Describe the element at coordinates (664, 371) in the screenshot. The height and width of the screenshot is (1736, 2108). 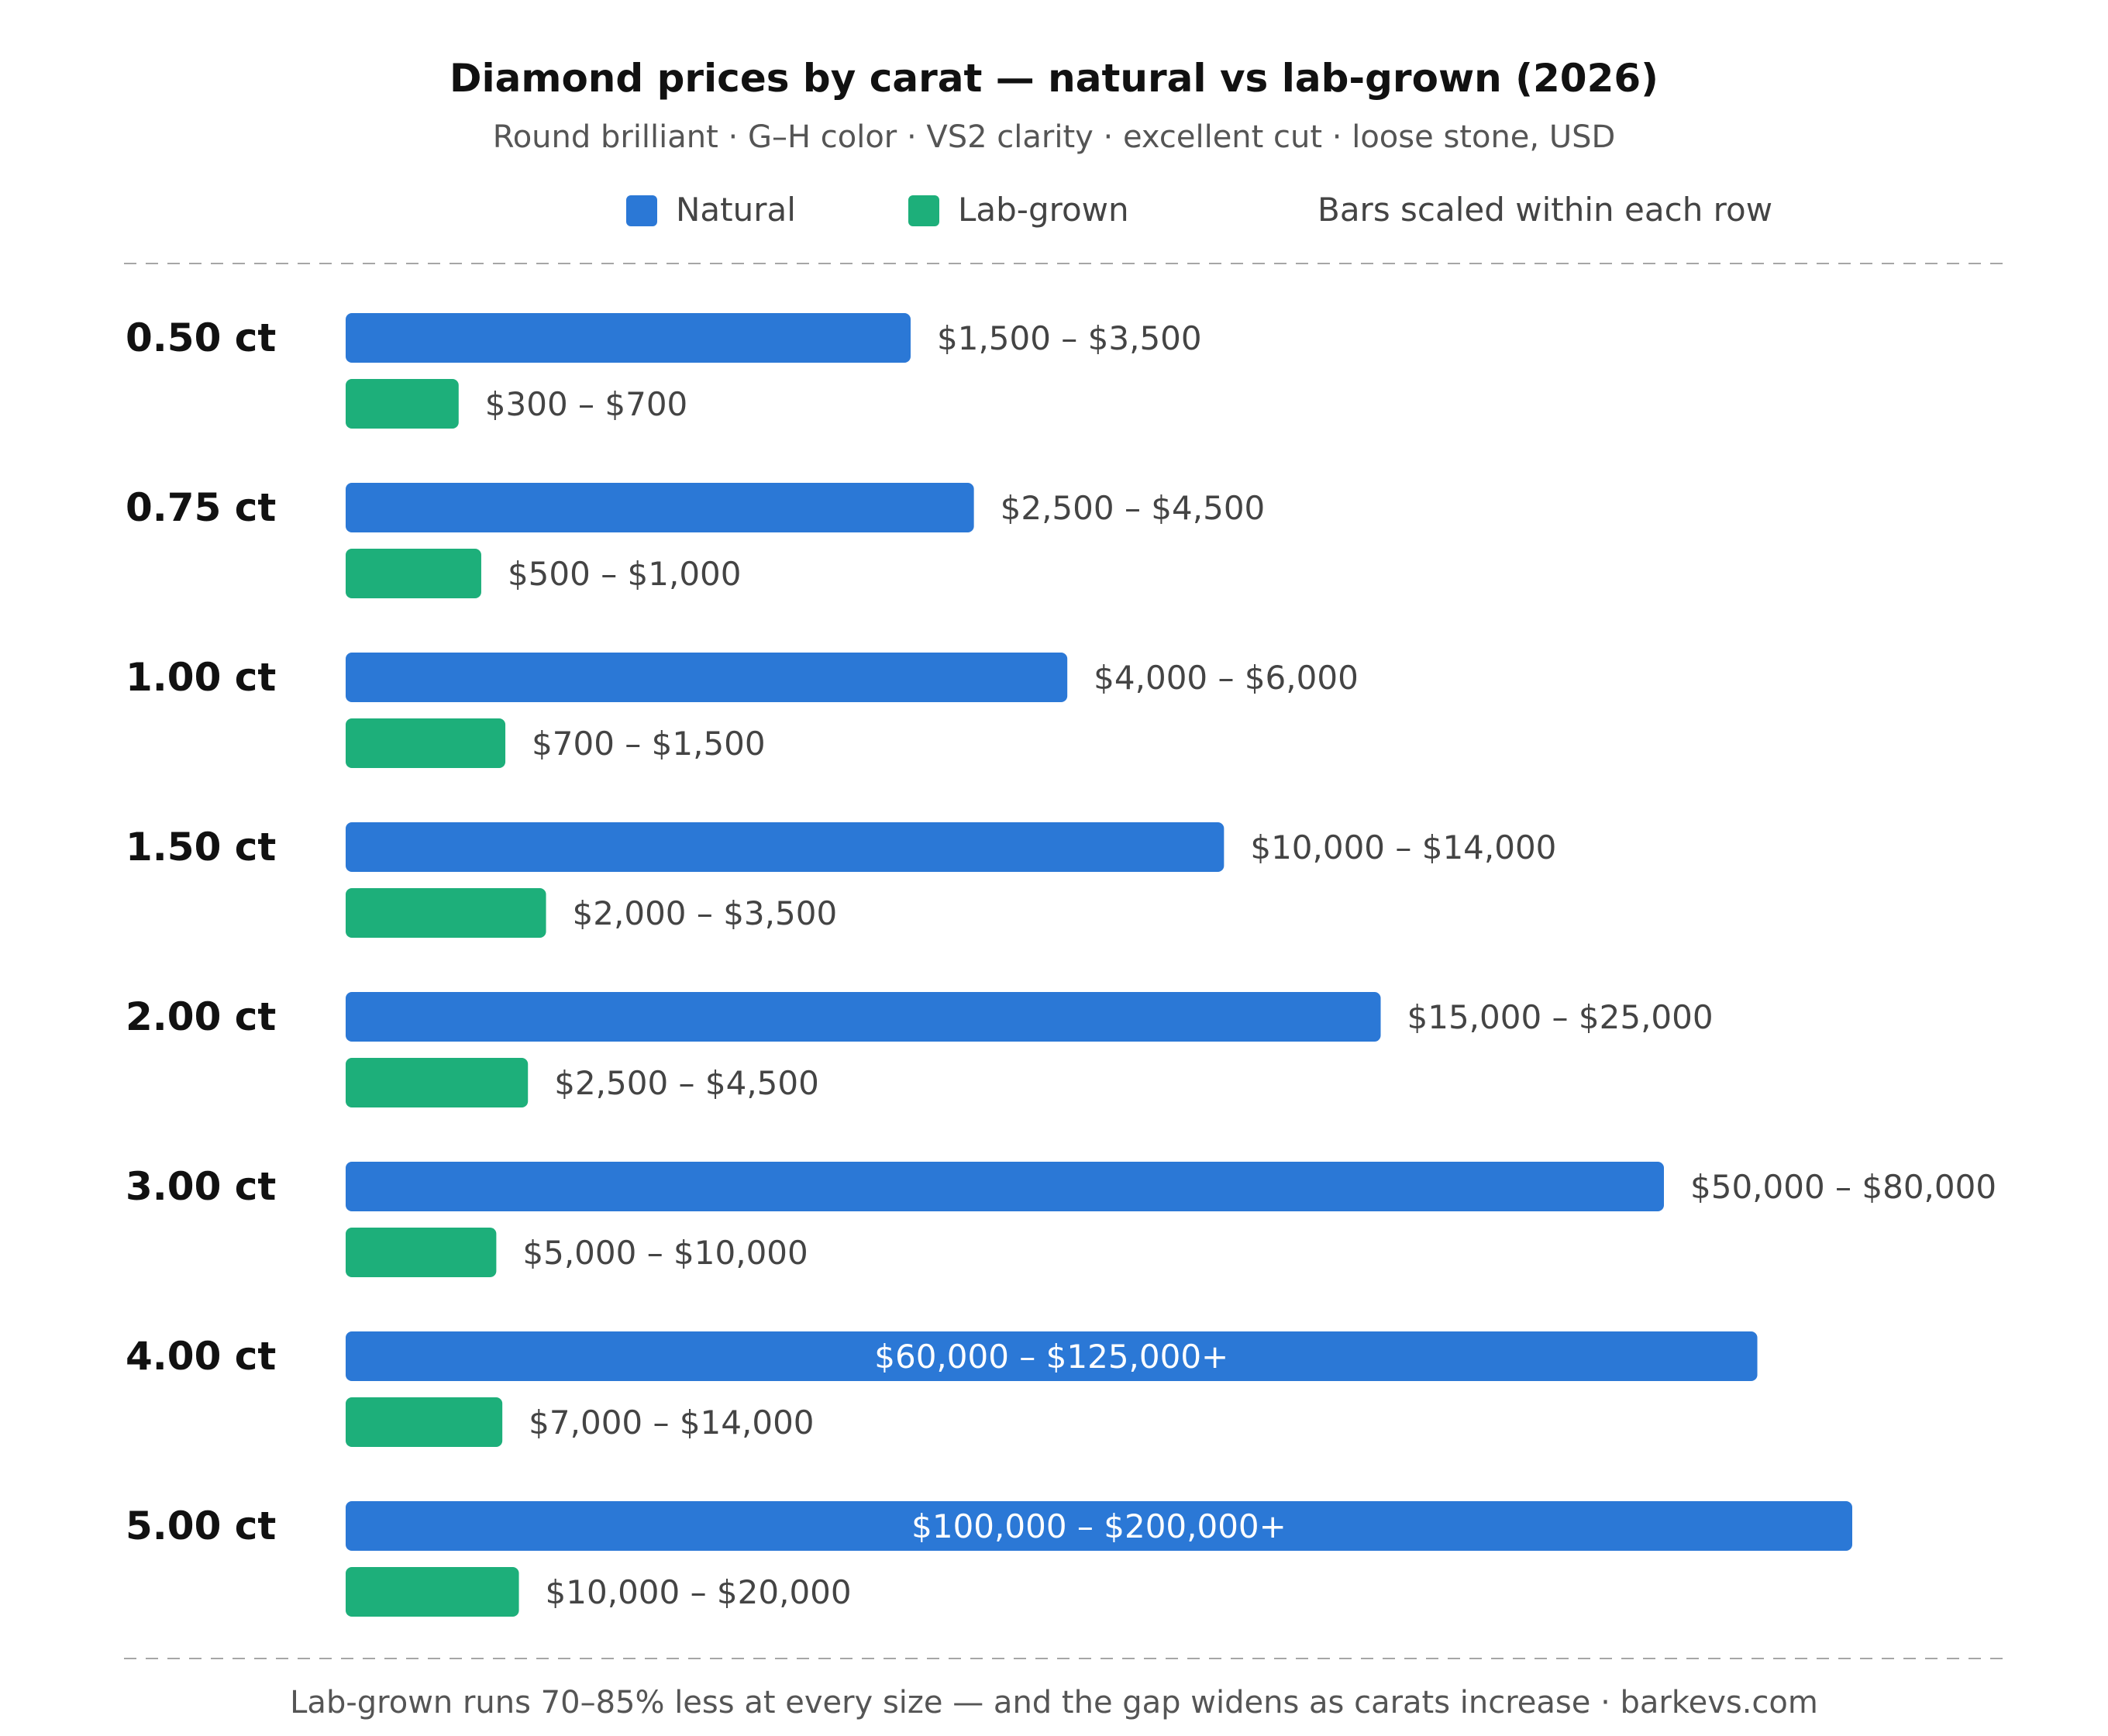
I see `row-0-50-ct: 0.50 ct $1,500 – $3,500 $300 – $700` at that location.